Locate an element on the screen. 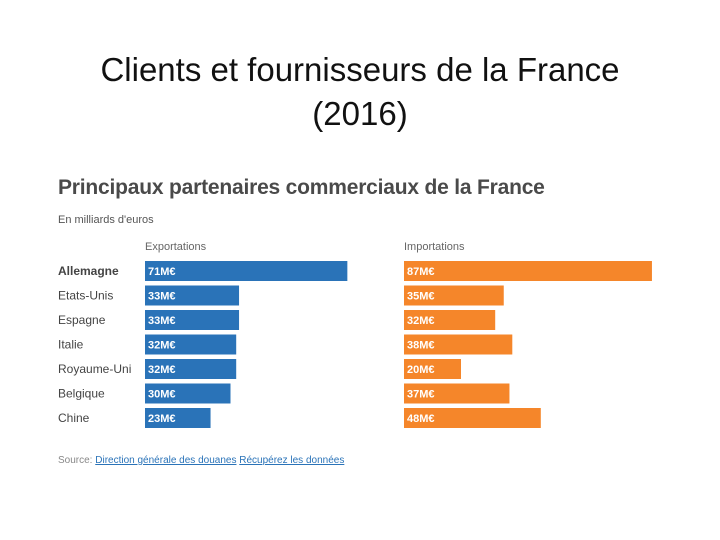 The image size is (720, 540). export-bar-espagne is located at coordinates (192, 320).